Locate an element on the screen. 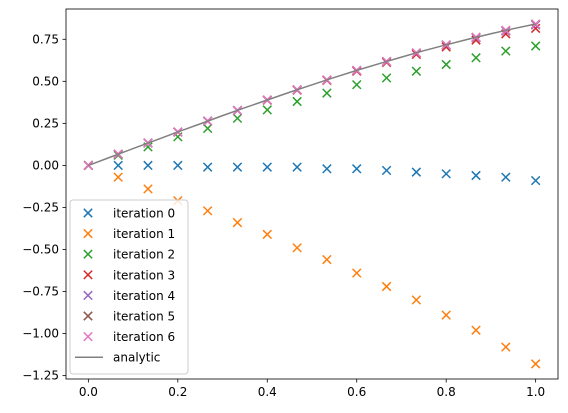 Image resolution: width=568 pixels, height=413 pixels. legend-label: iteration 4 is located at coordinates (144, 296).